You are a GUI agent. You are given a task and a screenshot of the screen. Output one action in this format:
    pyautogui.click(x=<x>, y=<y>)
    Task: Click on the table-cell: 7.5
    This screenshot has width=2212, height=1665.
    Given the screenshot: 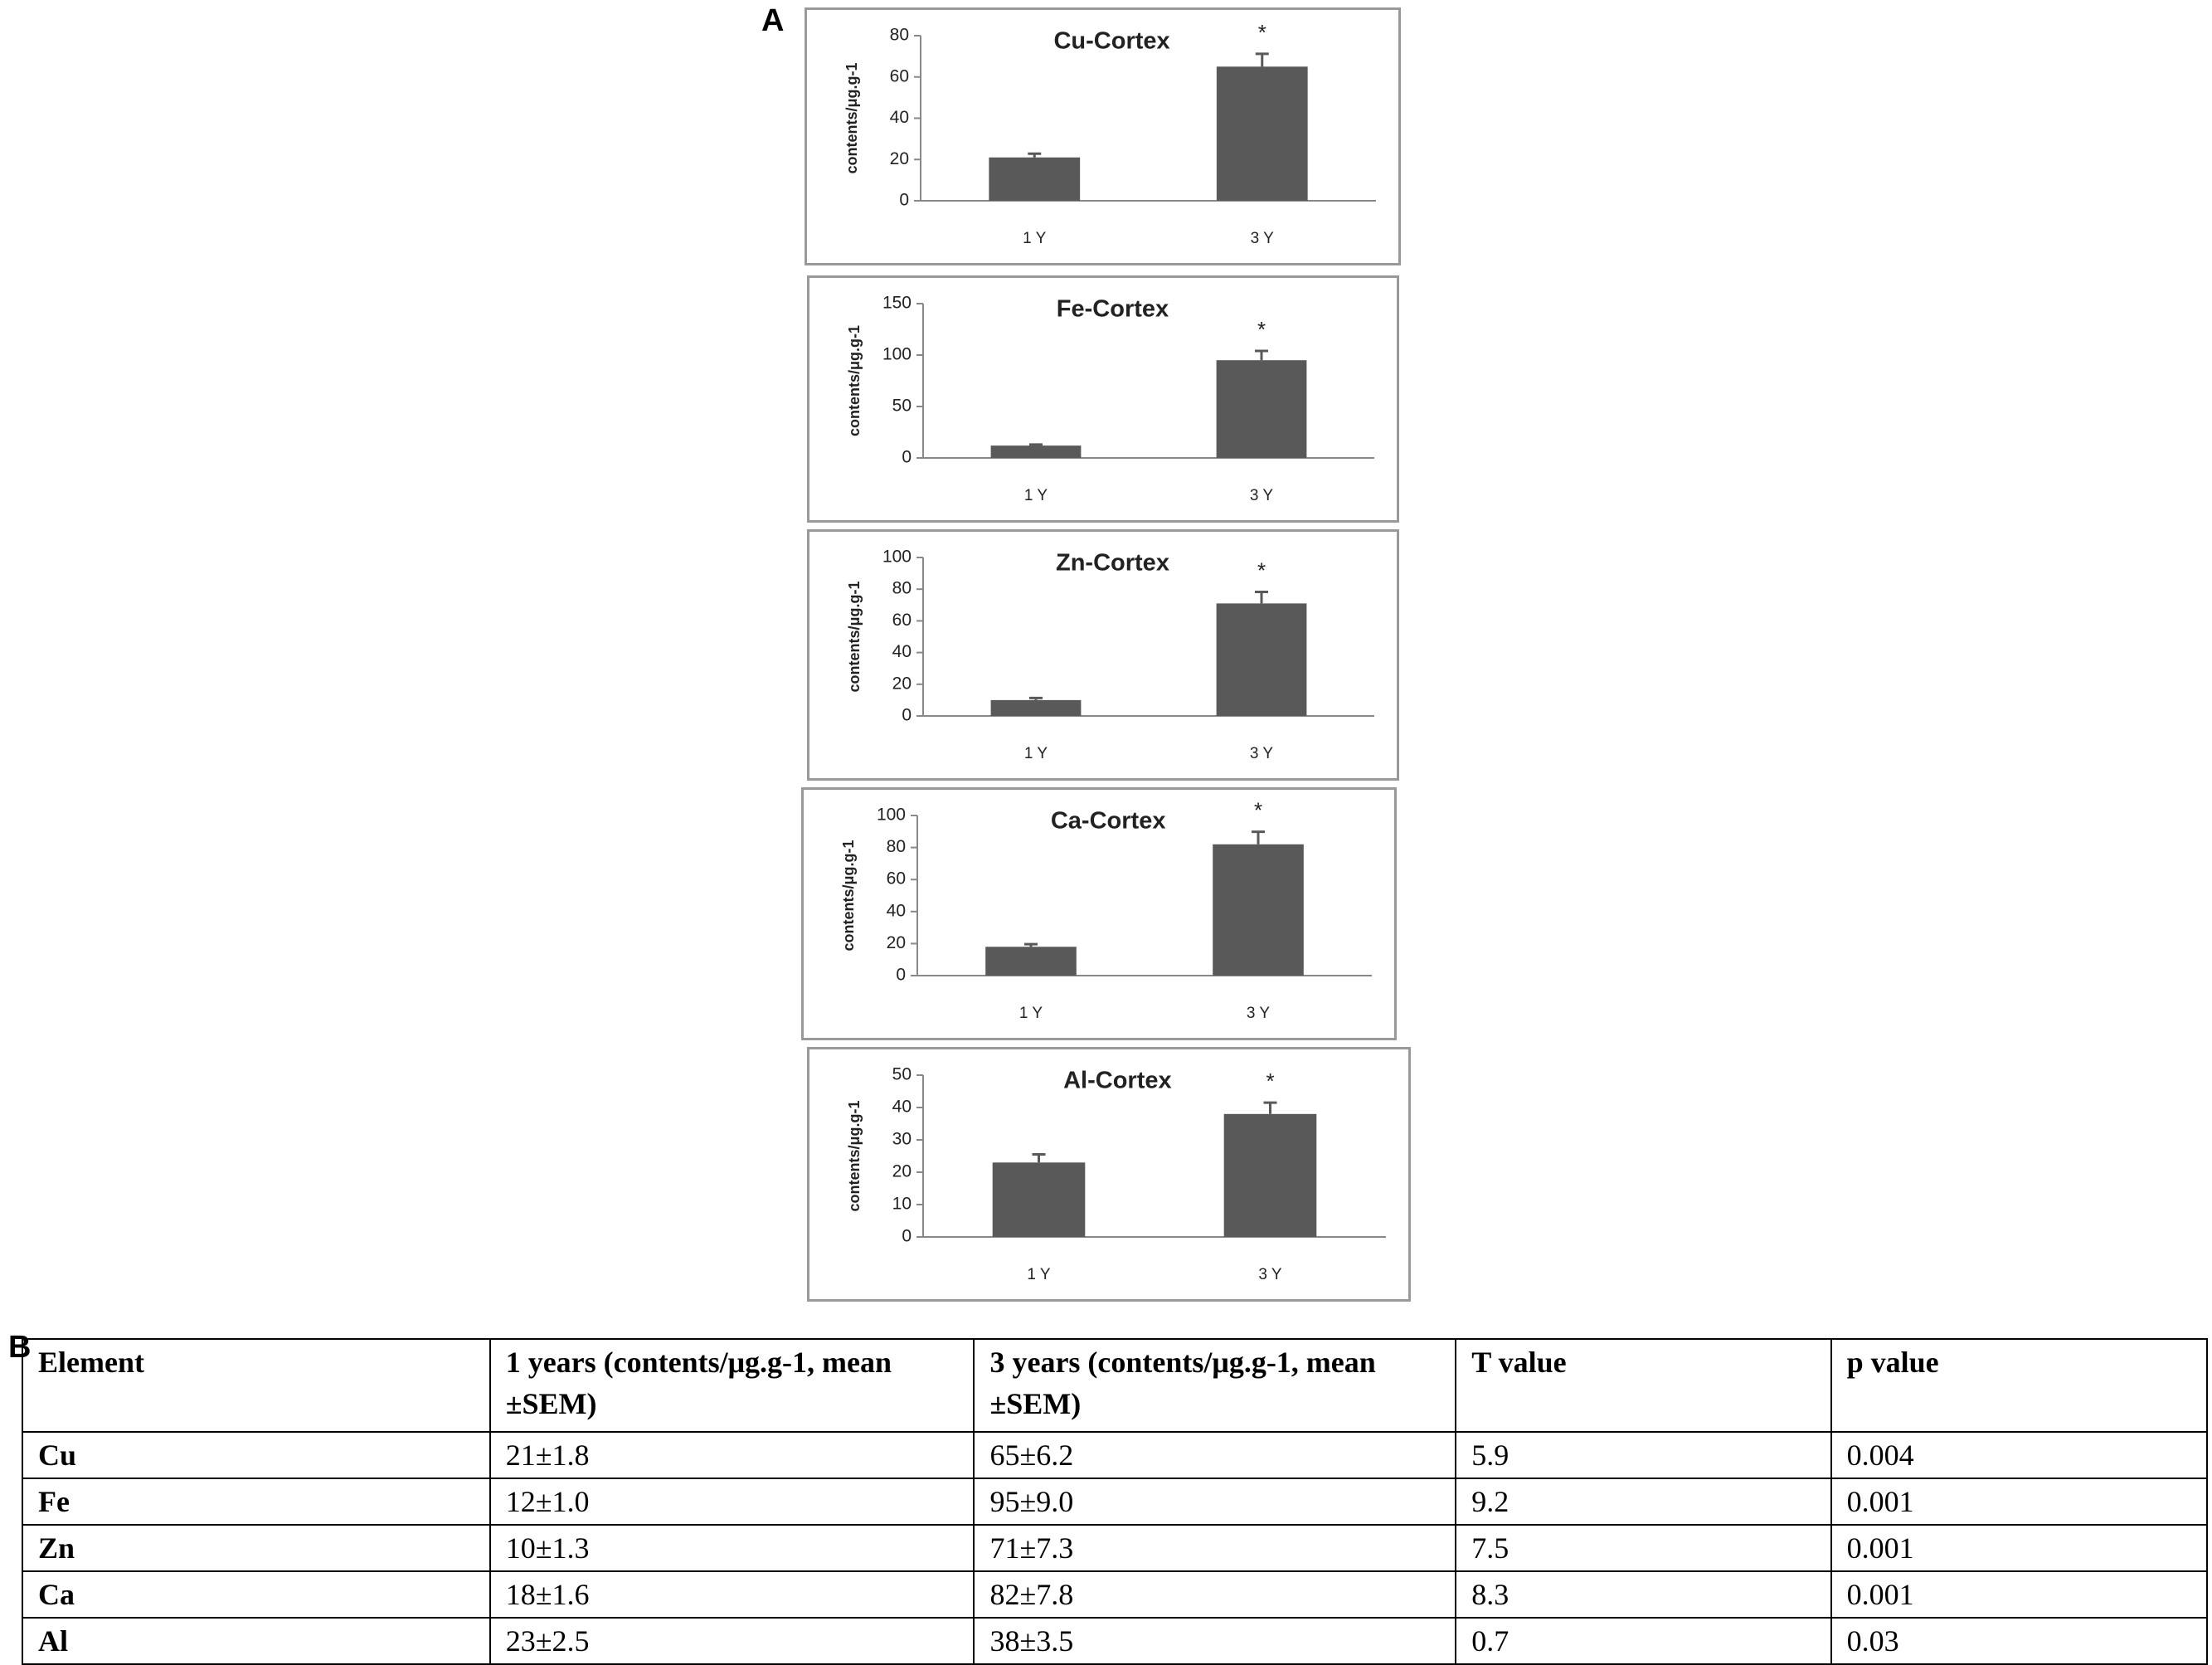 What is the action you would take?
    pyautogui.click(x=1643, y=1548)
    